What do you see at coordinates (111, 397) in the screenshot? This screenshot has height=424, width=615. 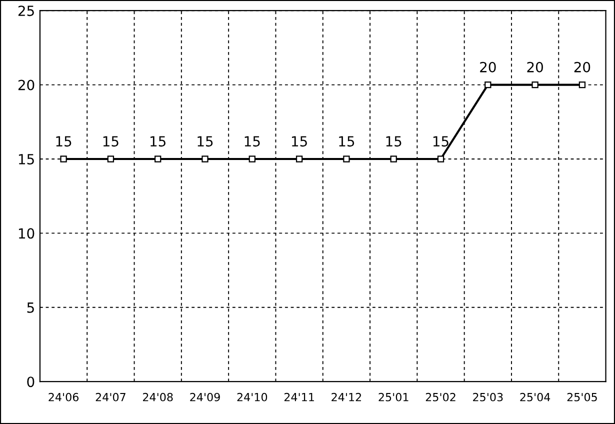 I see `x-tick-label: 24'07` at bounding box center [111, 397].